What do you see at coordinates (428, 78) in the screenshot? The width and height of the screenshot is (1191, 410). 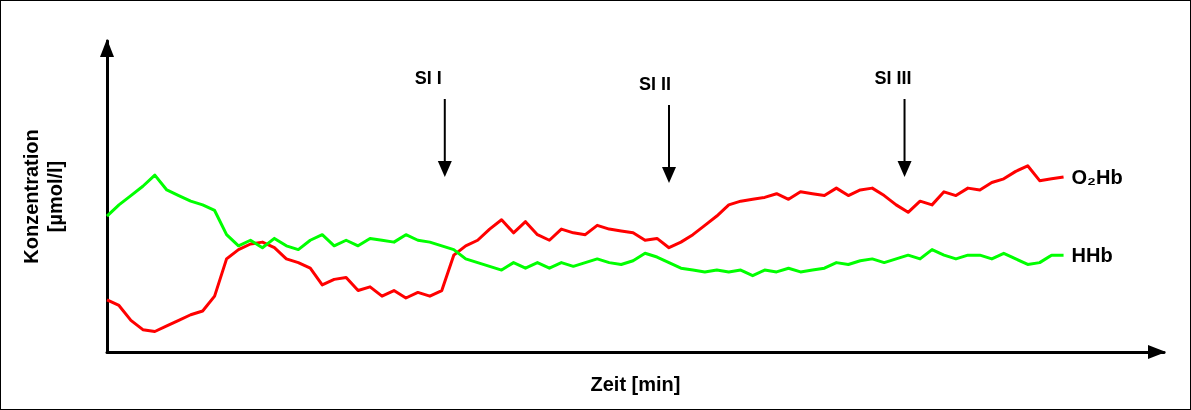 I see `text: SI I` at bounding box center [428, 78].